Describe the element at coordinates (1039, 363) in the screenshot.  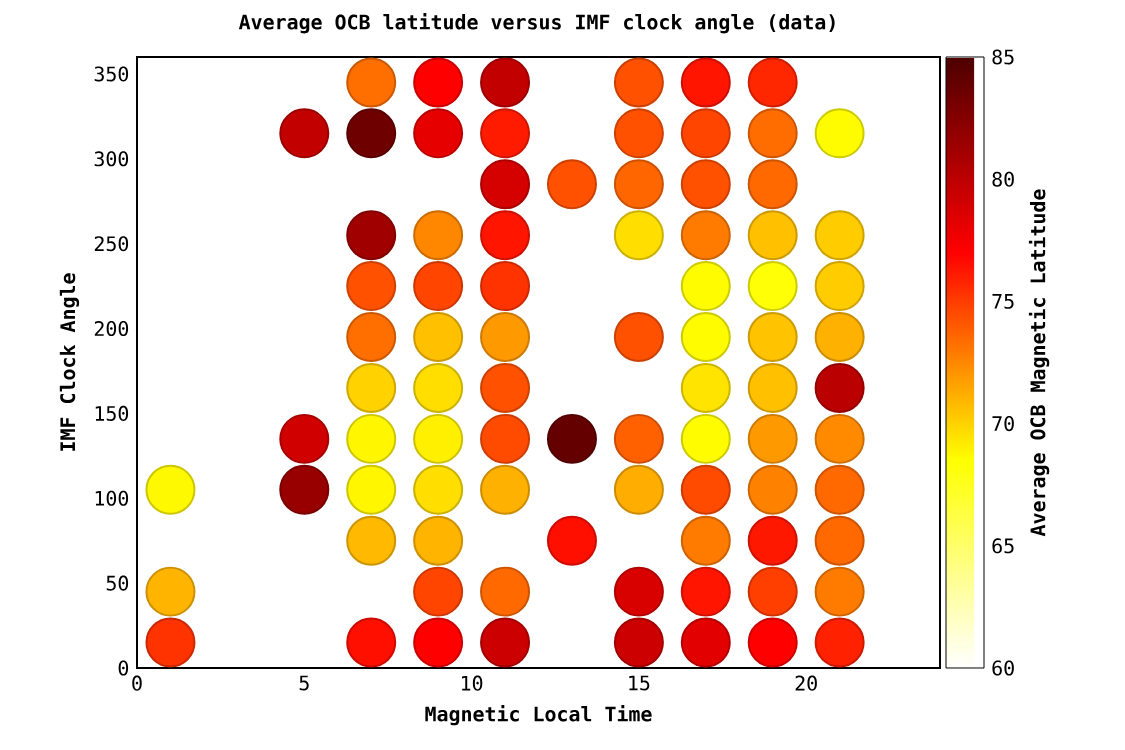
I see `color-bar-title: Average OCB Magnetic Latitude` at that location.